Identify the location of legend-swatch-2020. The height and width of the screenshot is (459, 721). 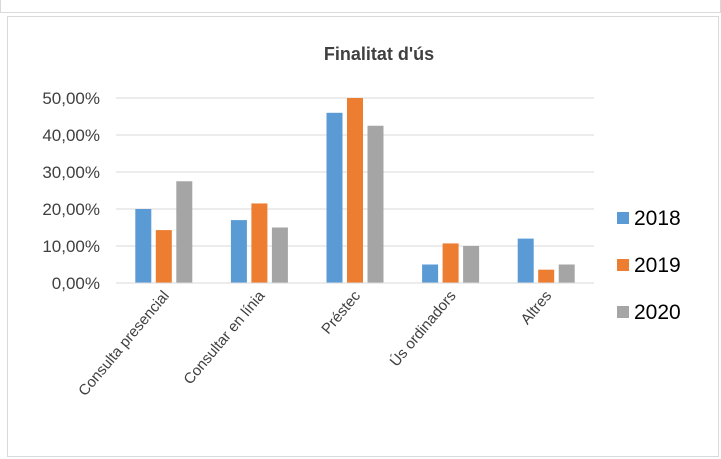
(623, 312).